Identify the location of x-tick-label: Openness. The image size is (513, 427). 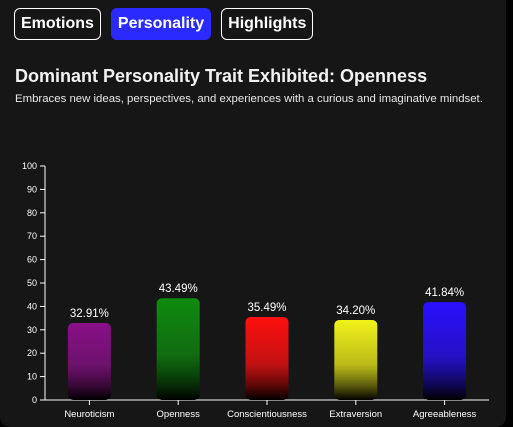
(179, 414).